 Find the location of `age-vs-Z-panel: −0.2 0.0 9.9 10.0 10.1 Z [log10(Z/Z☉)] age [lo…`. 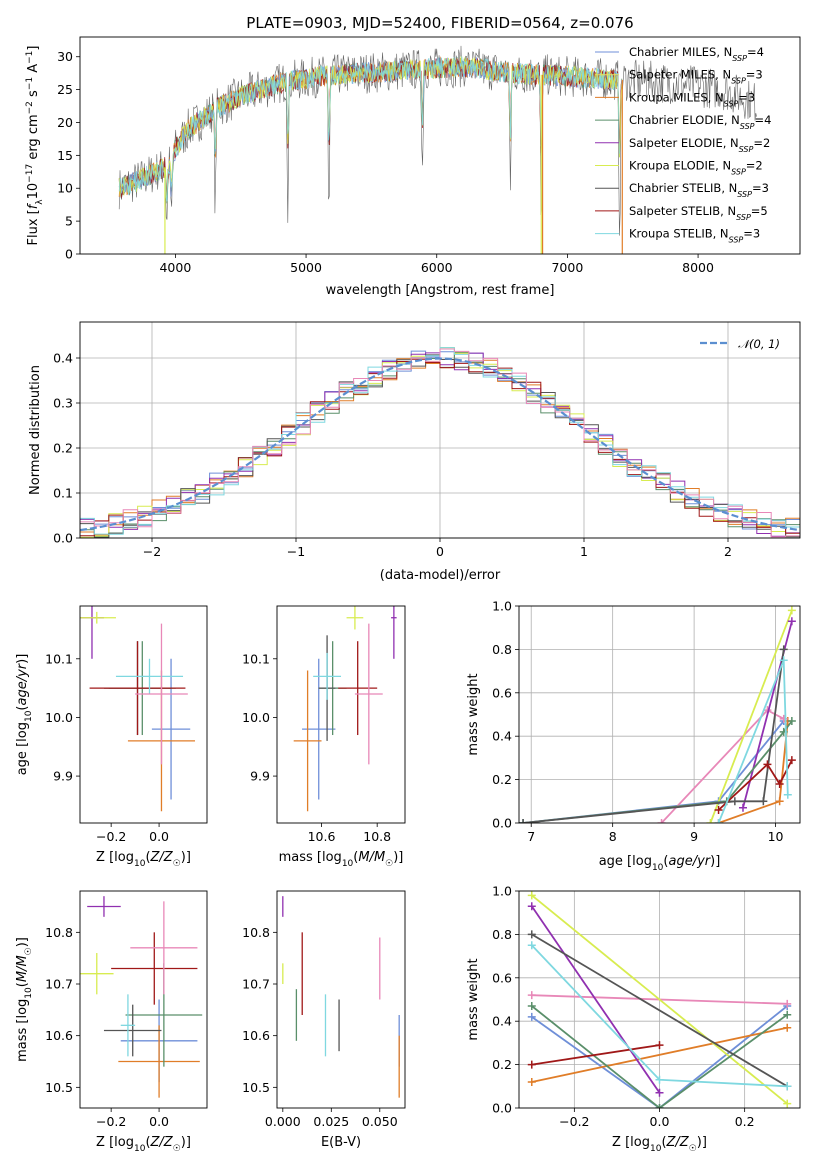

age-vs-Z-panel: −0.2 0.0 9.9 10.0 10.1 Z [log10(Z/Z☉)] age [lo… is located at coordinates (111, 737).